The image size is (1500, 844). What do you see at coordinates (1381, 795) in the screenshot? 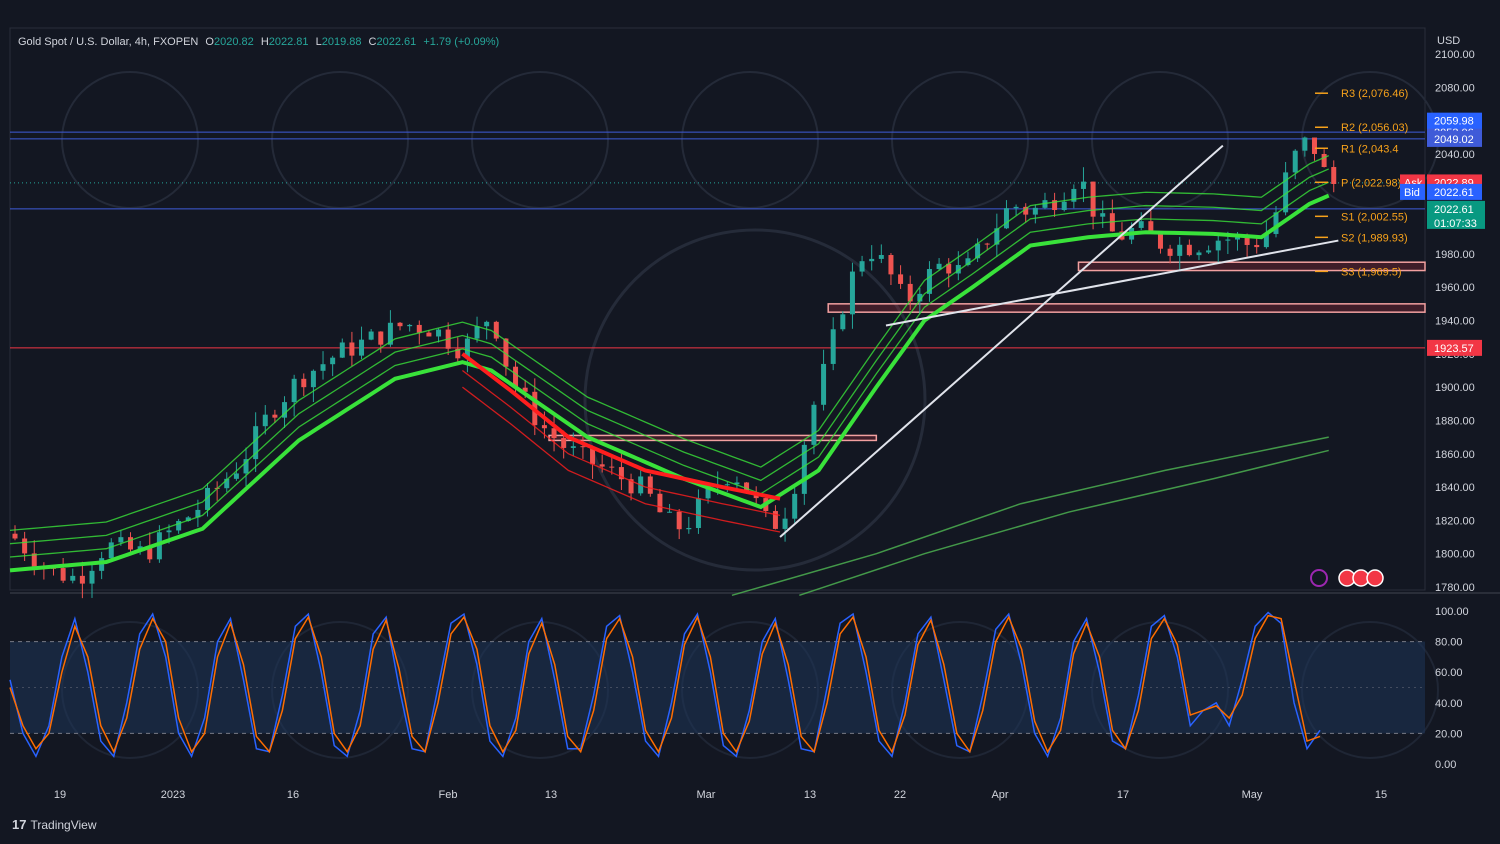
I see `time-axis-tick: 15` at bounding box center [1381, 795].